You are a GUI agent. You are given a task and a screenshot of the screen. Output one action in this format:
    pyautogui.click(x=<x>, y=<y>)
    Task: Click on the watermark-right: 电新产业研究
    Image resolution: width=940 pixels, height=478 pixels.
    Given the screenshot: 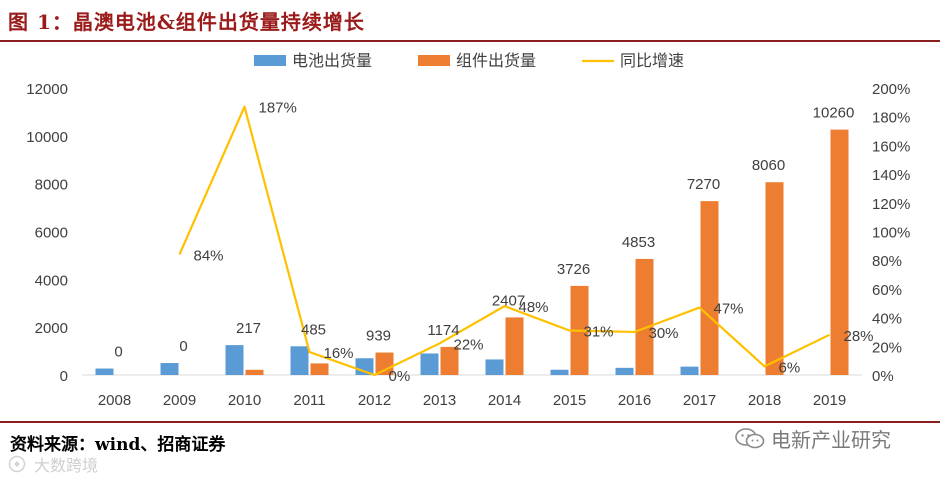 What is the action you would take?
    pyautogui.click(x=813, y=438)
    